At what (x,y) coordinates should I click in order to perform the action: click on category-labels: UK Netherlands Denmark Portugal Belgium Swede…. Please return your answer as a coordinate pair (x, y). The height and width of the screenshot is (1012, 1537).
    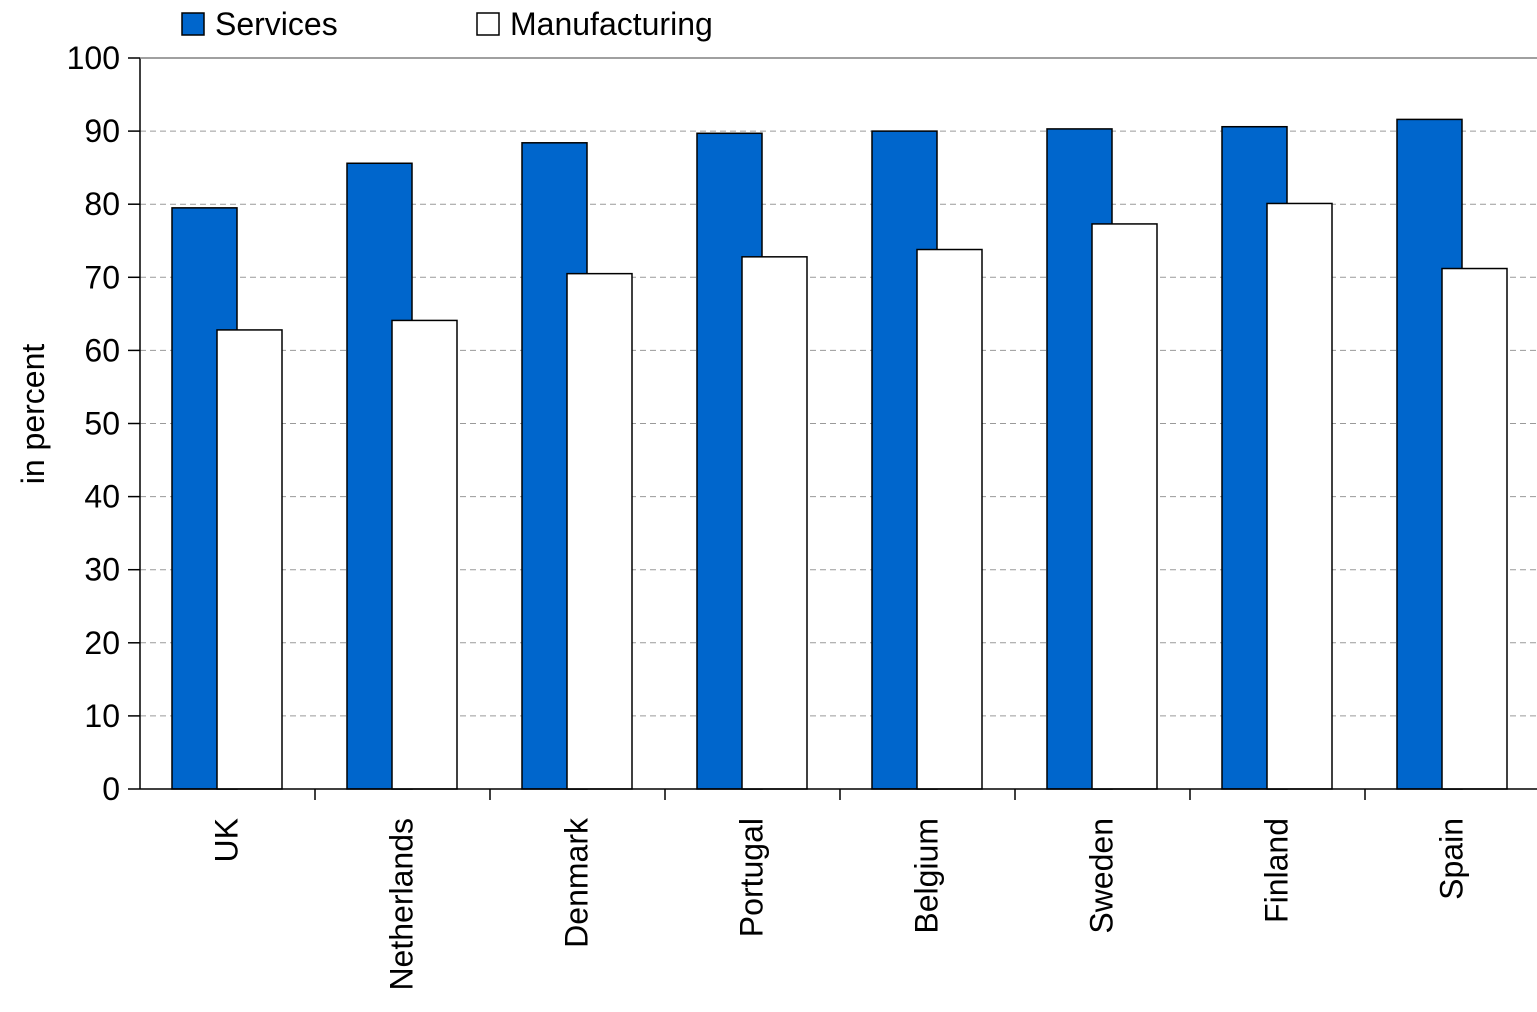
    Looking at the image, I should click on (839, 904).